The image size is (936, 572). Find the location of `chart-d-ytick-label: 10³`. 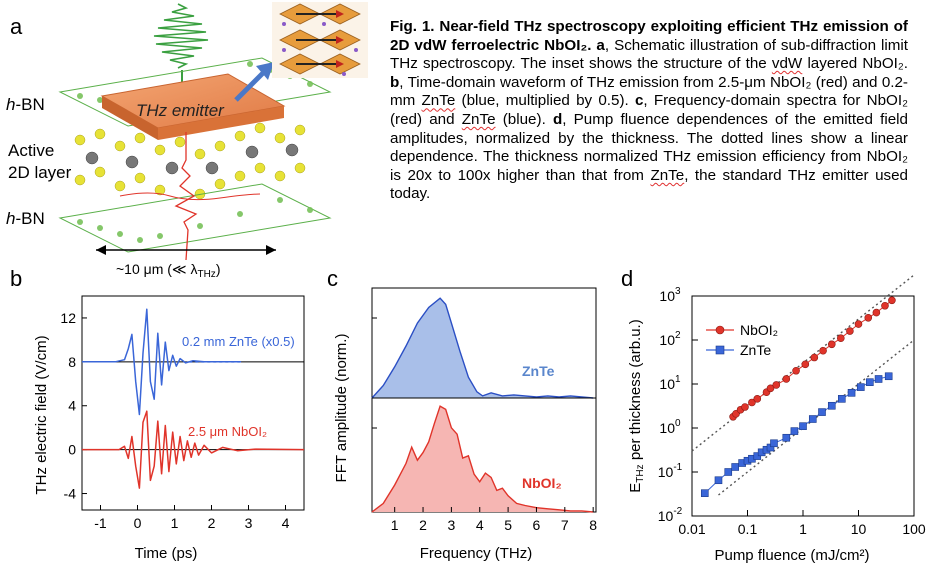

chart-d-ytick-label: 10³ is located at coordinates (670, 295).